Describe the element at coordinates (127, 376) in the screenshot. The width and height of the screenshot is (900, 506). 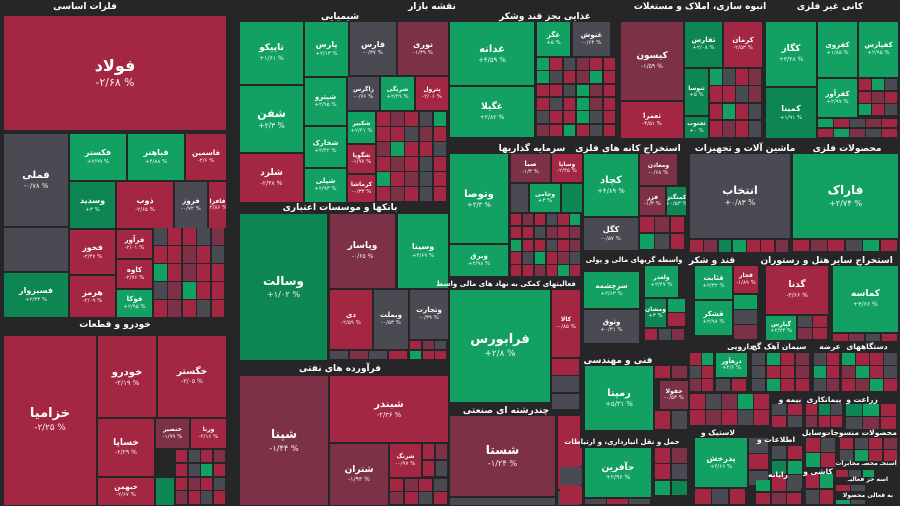
I see `treemap-tile: خودرو -۲/۱۹ %` at that location.